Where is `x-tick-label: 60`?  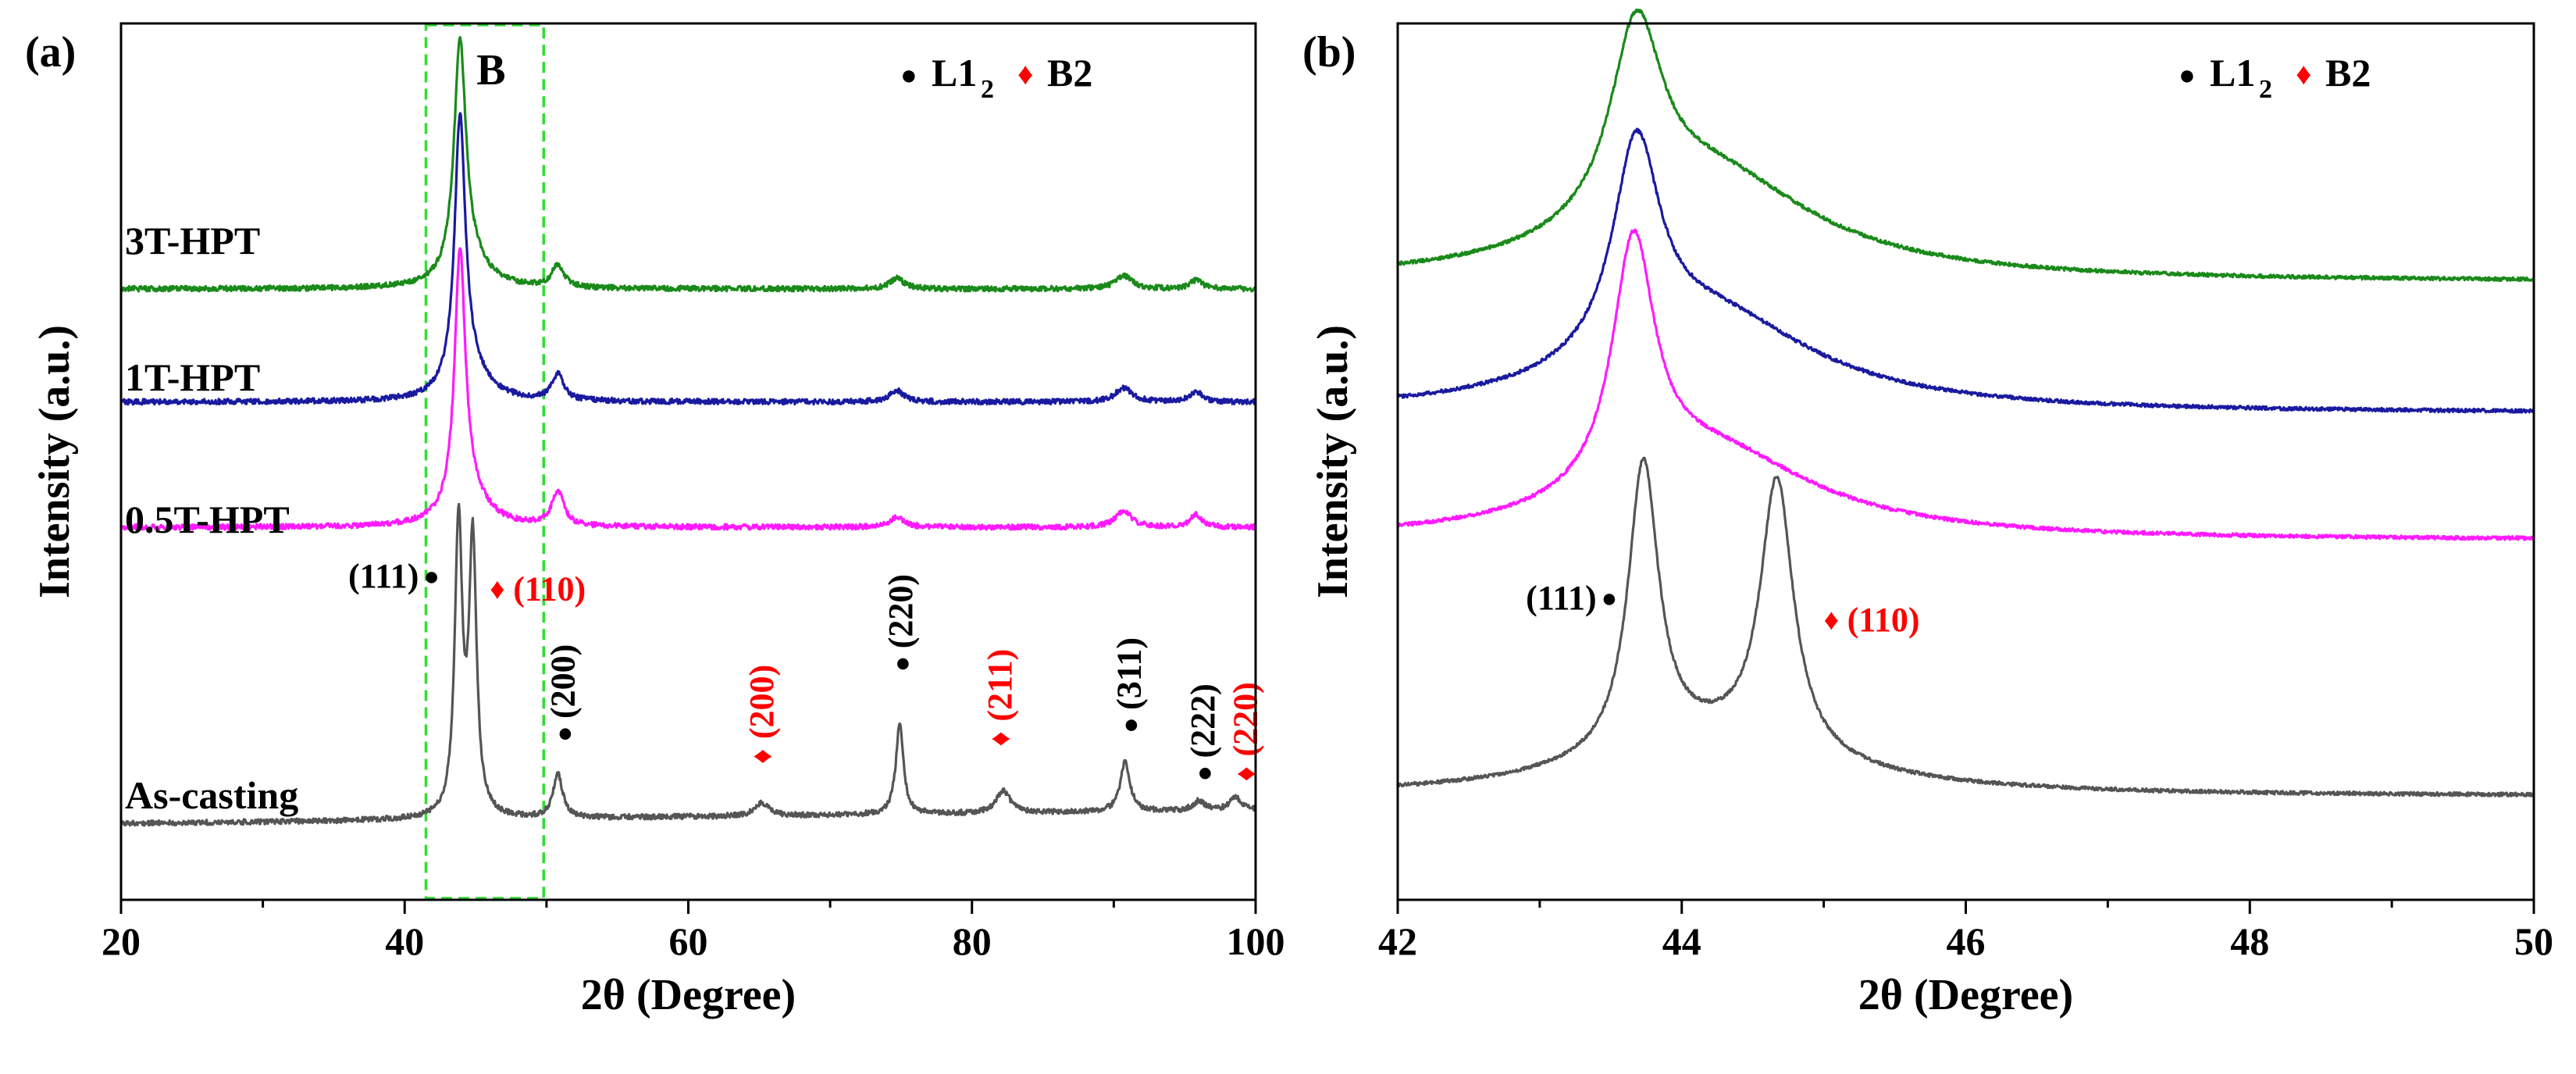 x-tick-label: 60 is located at coordinates (688, 941).